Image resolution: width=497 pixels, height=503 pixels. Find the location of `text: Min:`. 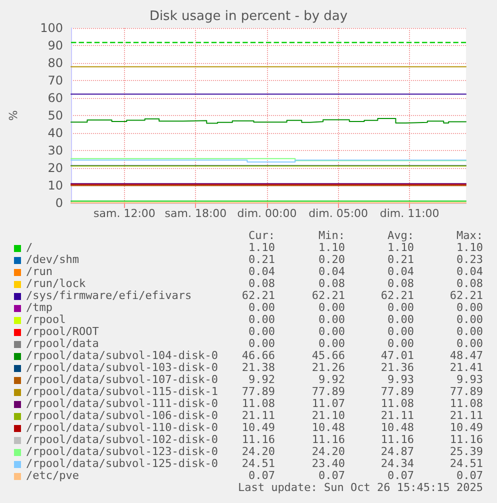

text: Min: is located at coordinates (331, 235).